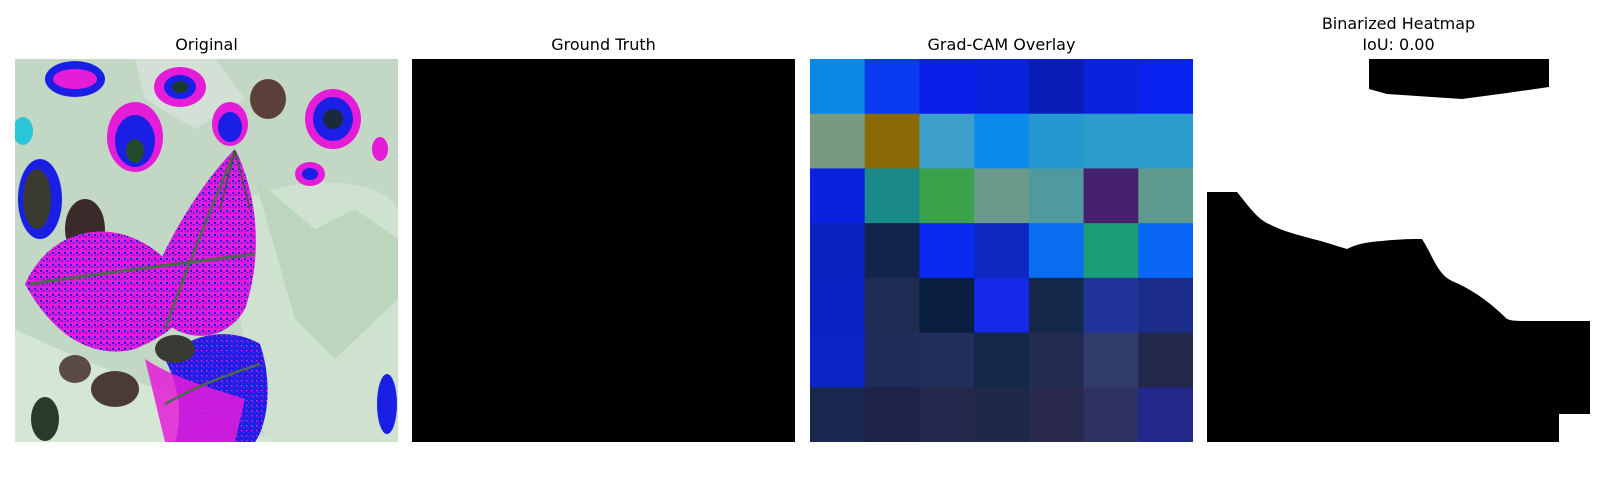 The image size is (1600, 500). I want to click on binary-mask-bottom, so click(1398, 317).